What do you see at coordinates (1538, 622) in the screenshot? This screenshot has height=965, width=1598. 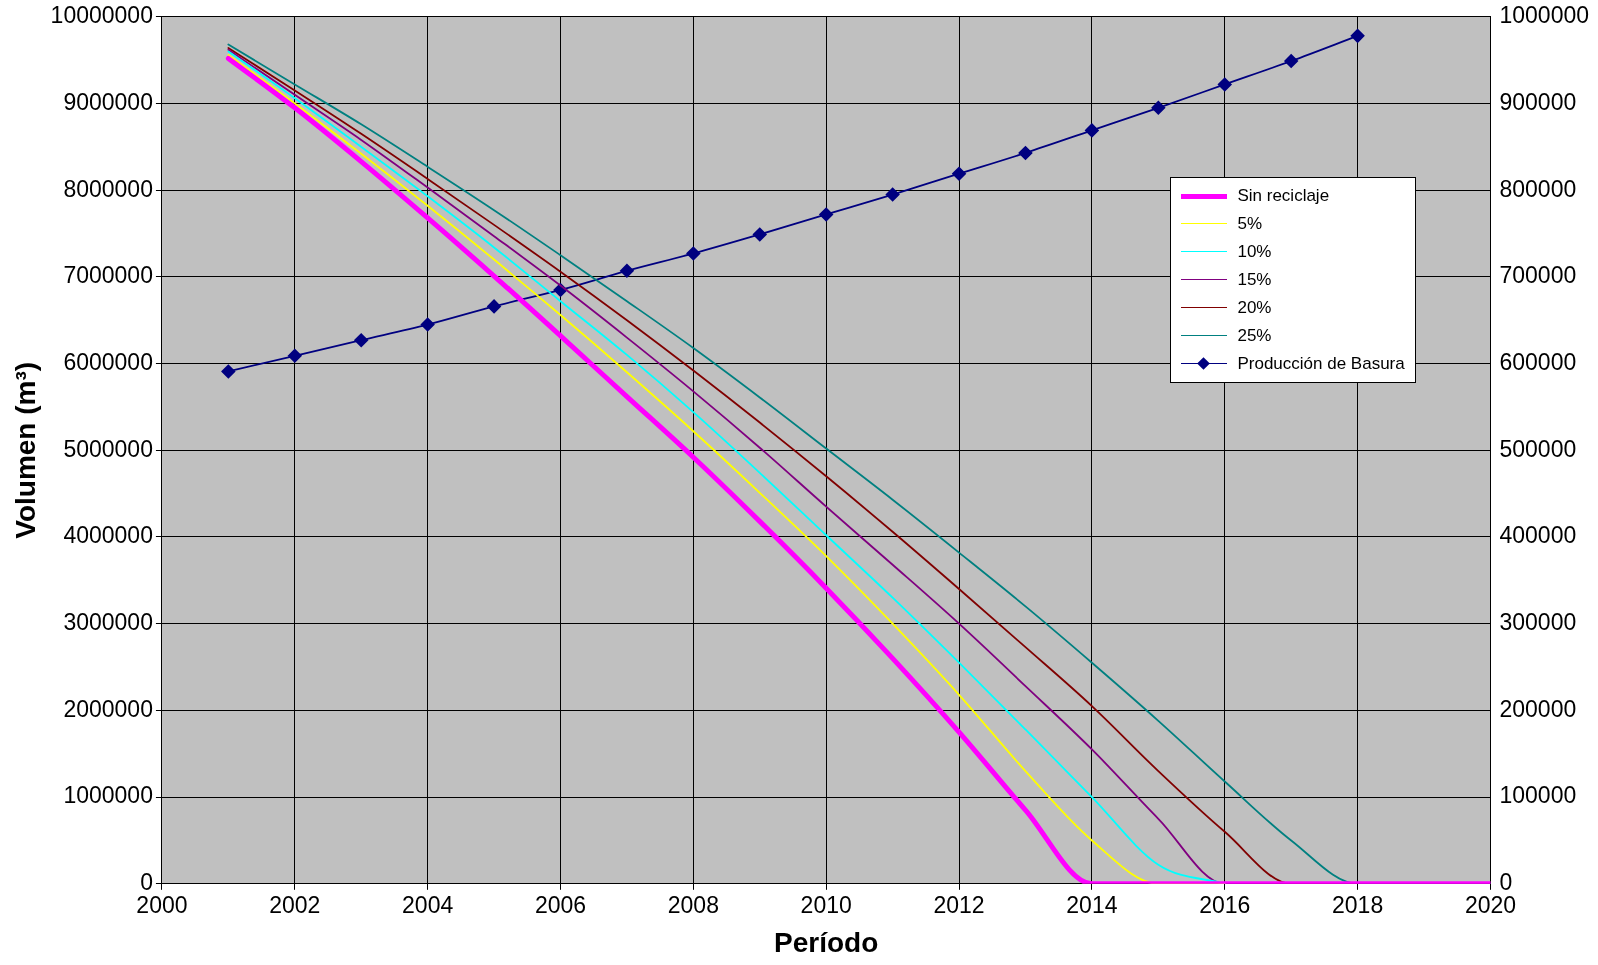 I see `y2-tick-label: 300000` at bounding box center [1538, 622].